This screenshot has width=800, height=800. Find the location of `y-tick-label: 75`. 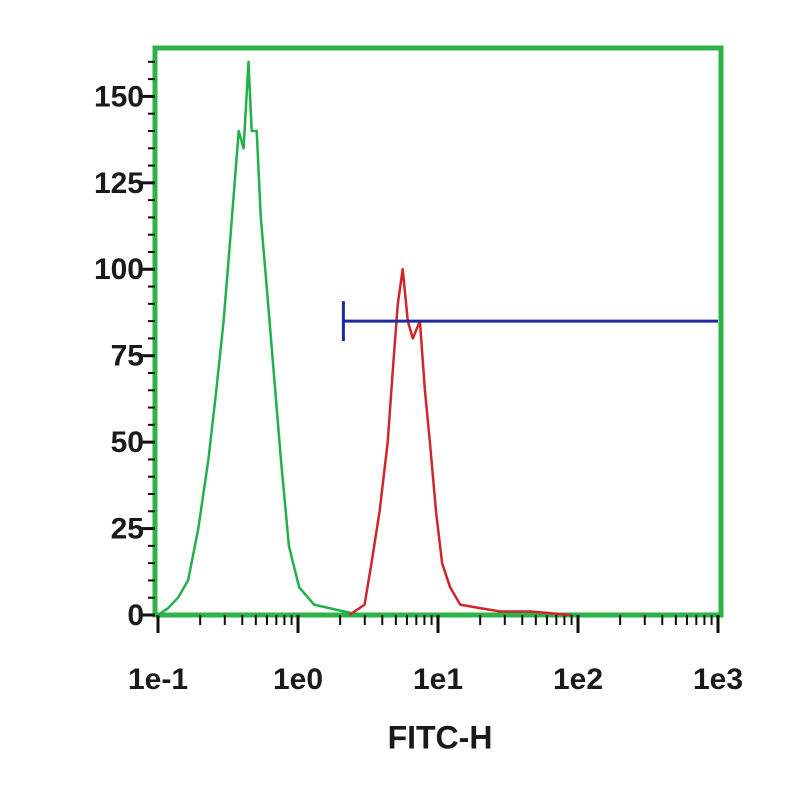

y-tick-label: 75 is located at coordinates (127, 356).